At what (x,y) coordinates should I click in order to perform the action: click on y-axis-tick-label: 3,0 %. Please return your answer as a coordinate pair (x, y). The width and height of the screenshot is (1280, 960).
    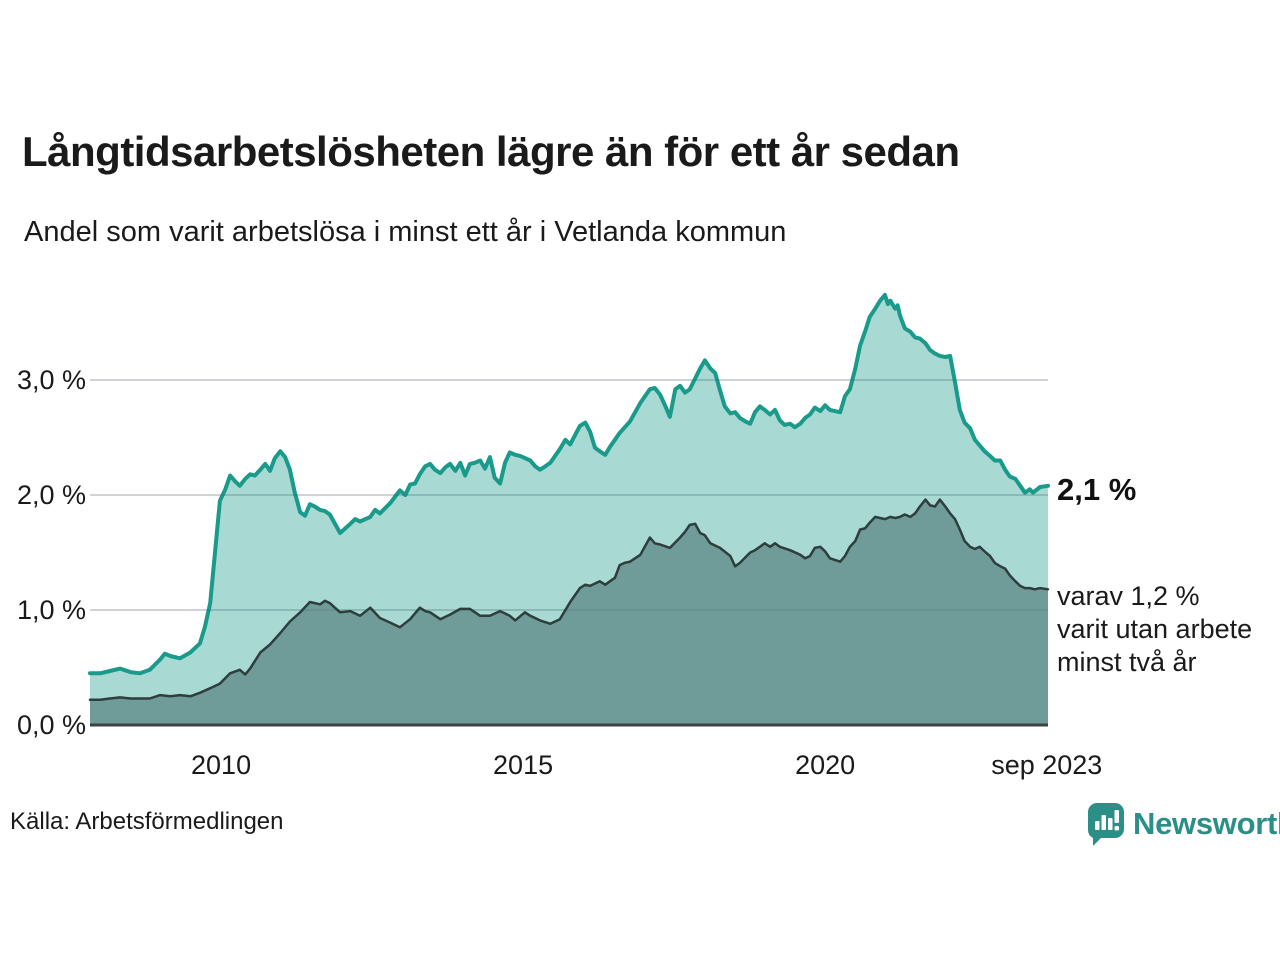
    Looking at the image, I should click on (51, 380).